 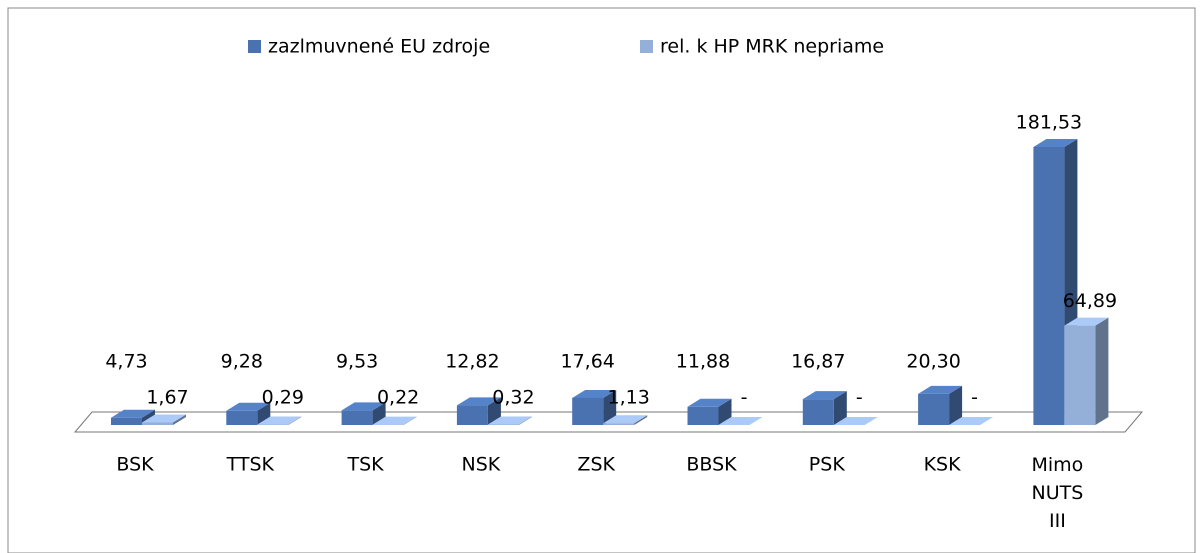 I want to click on x-tick-label: Mimo NUTS III, so click(x=1057, y=493).